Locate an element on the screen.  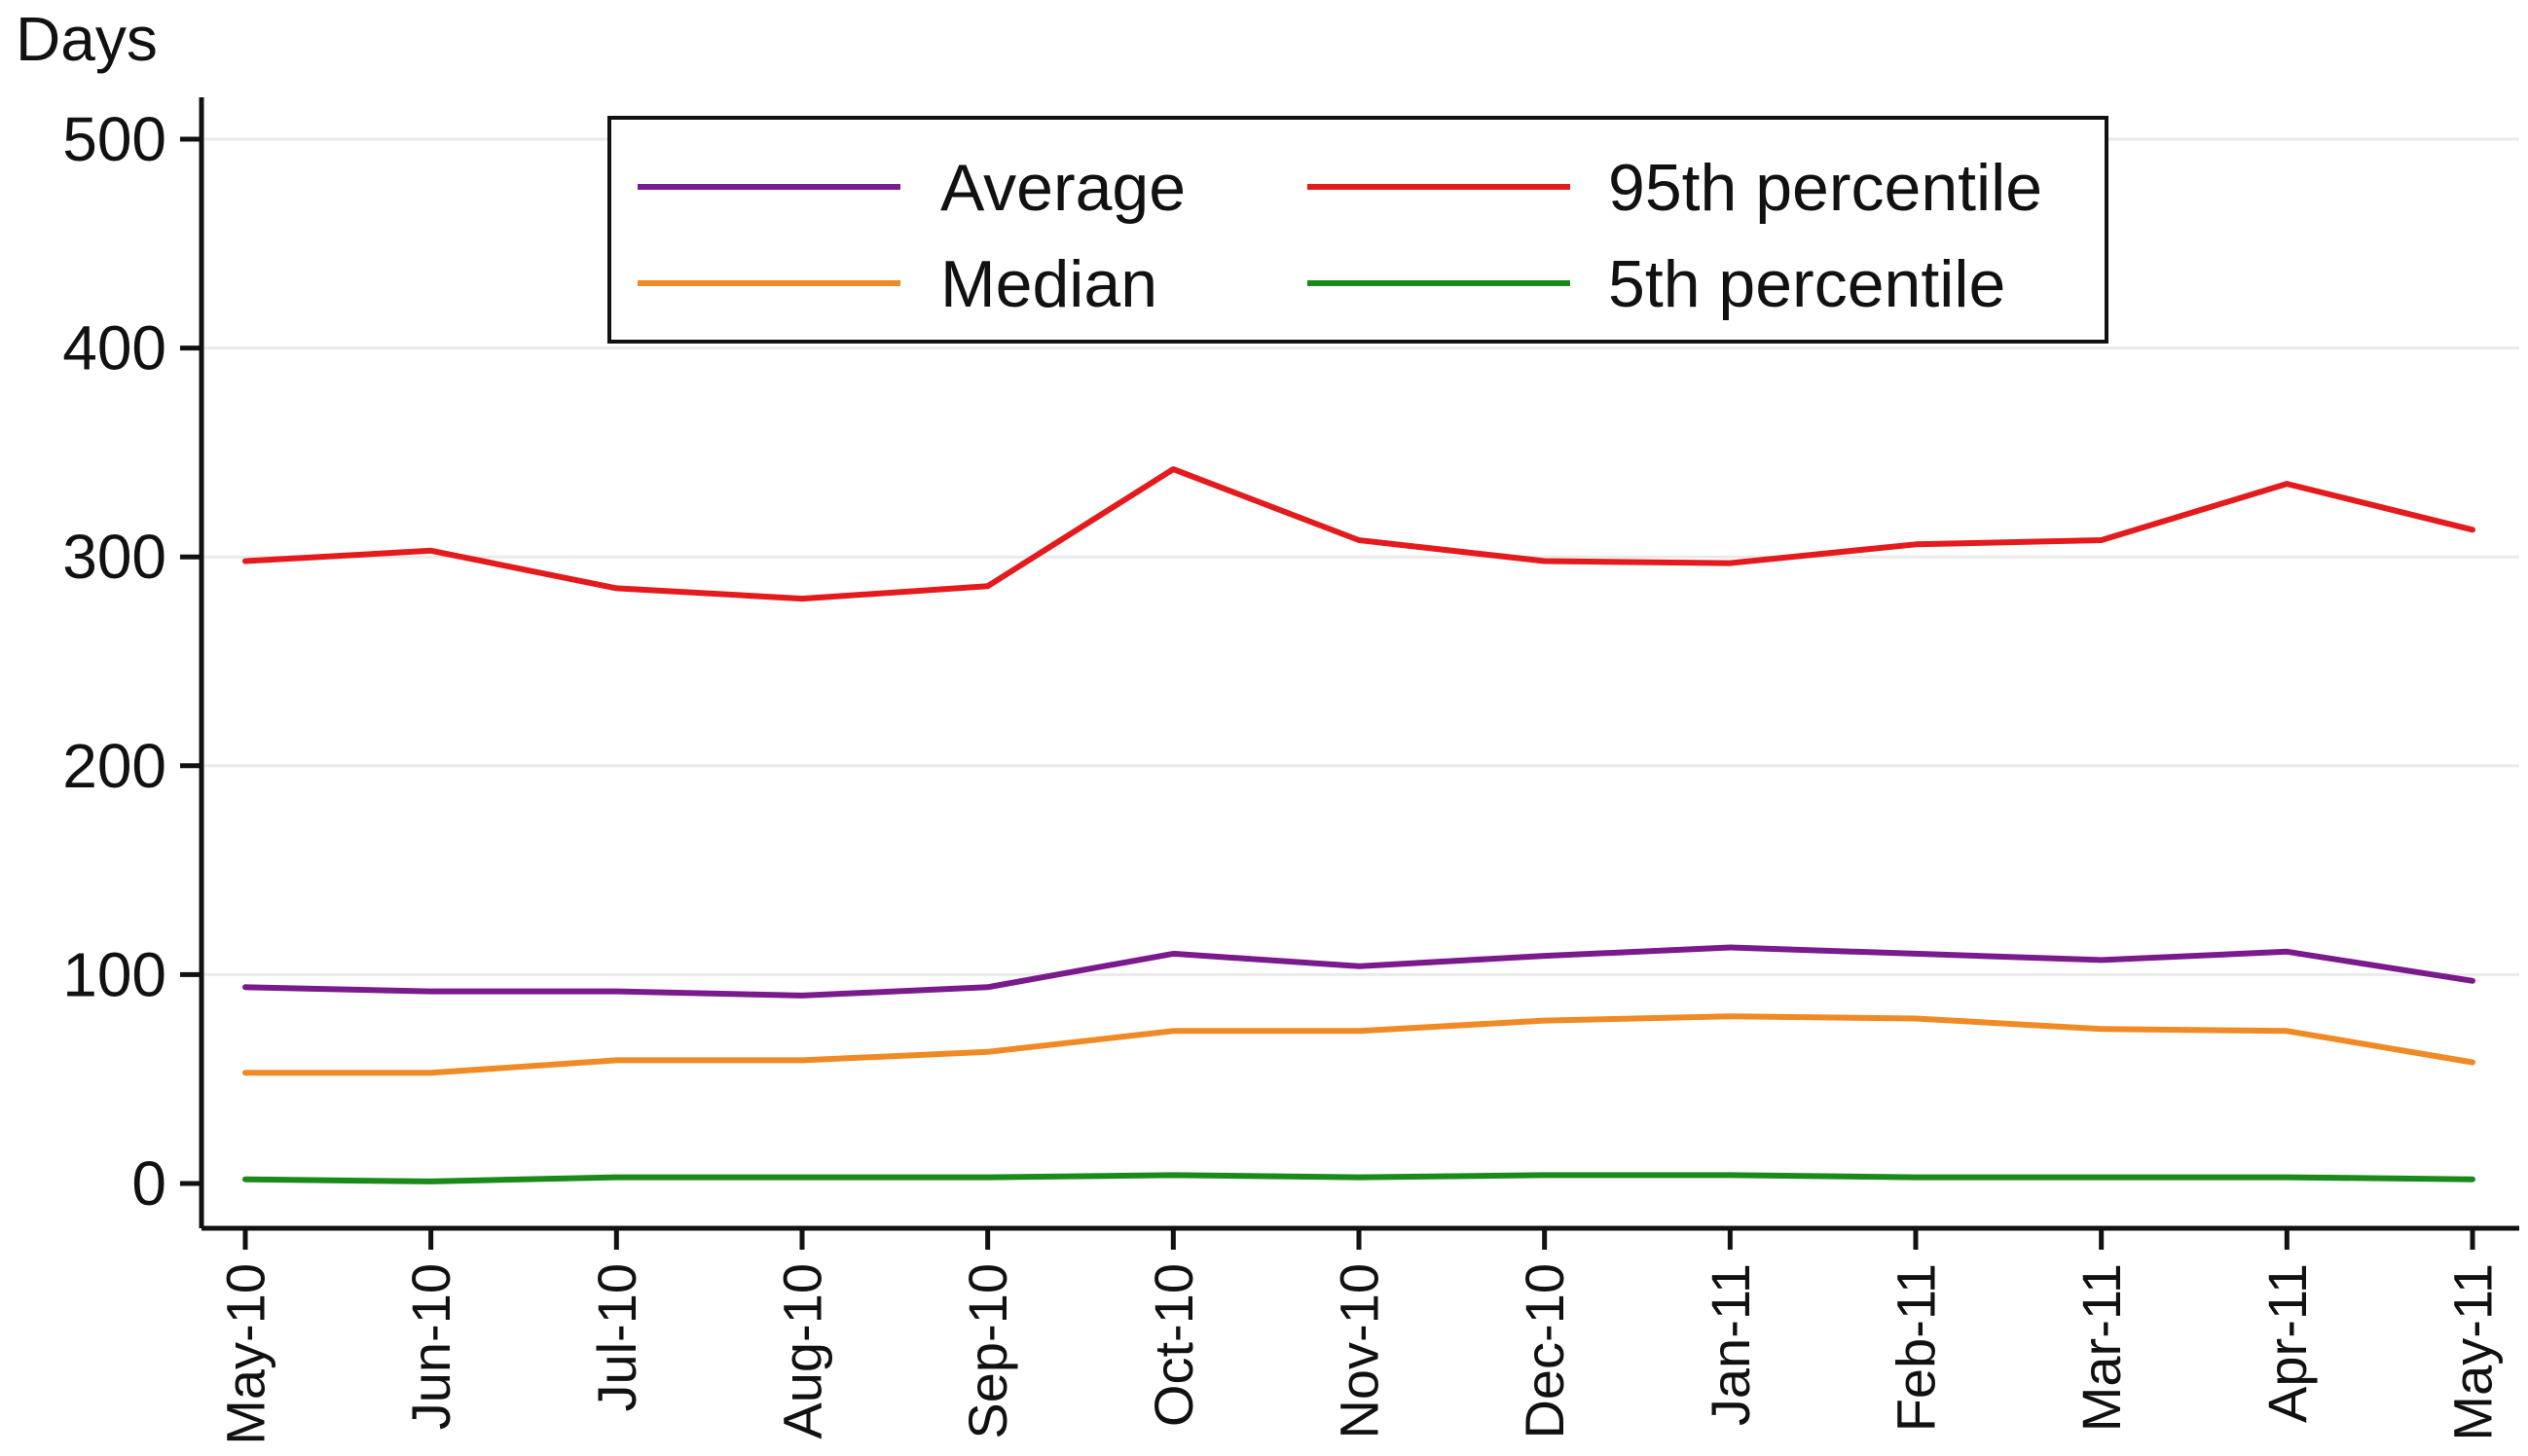
legend-label: 95th percentile is located at coordinates (1825, 188).